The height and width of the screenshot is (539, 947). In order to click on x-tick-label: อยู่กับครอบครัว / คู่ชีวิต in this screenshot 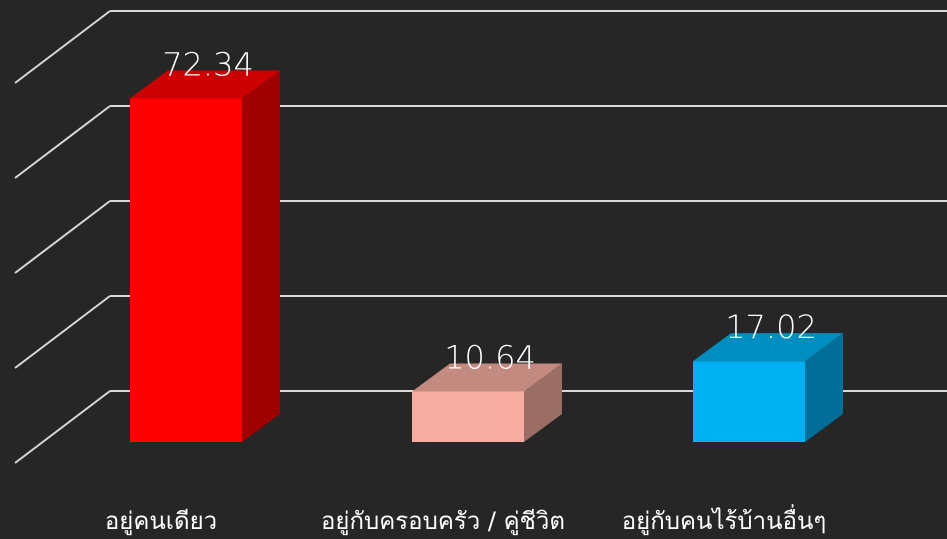, I will do `click(443, 521)`.